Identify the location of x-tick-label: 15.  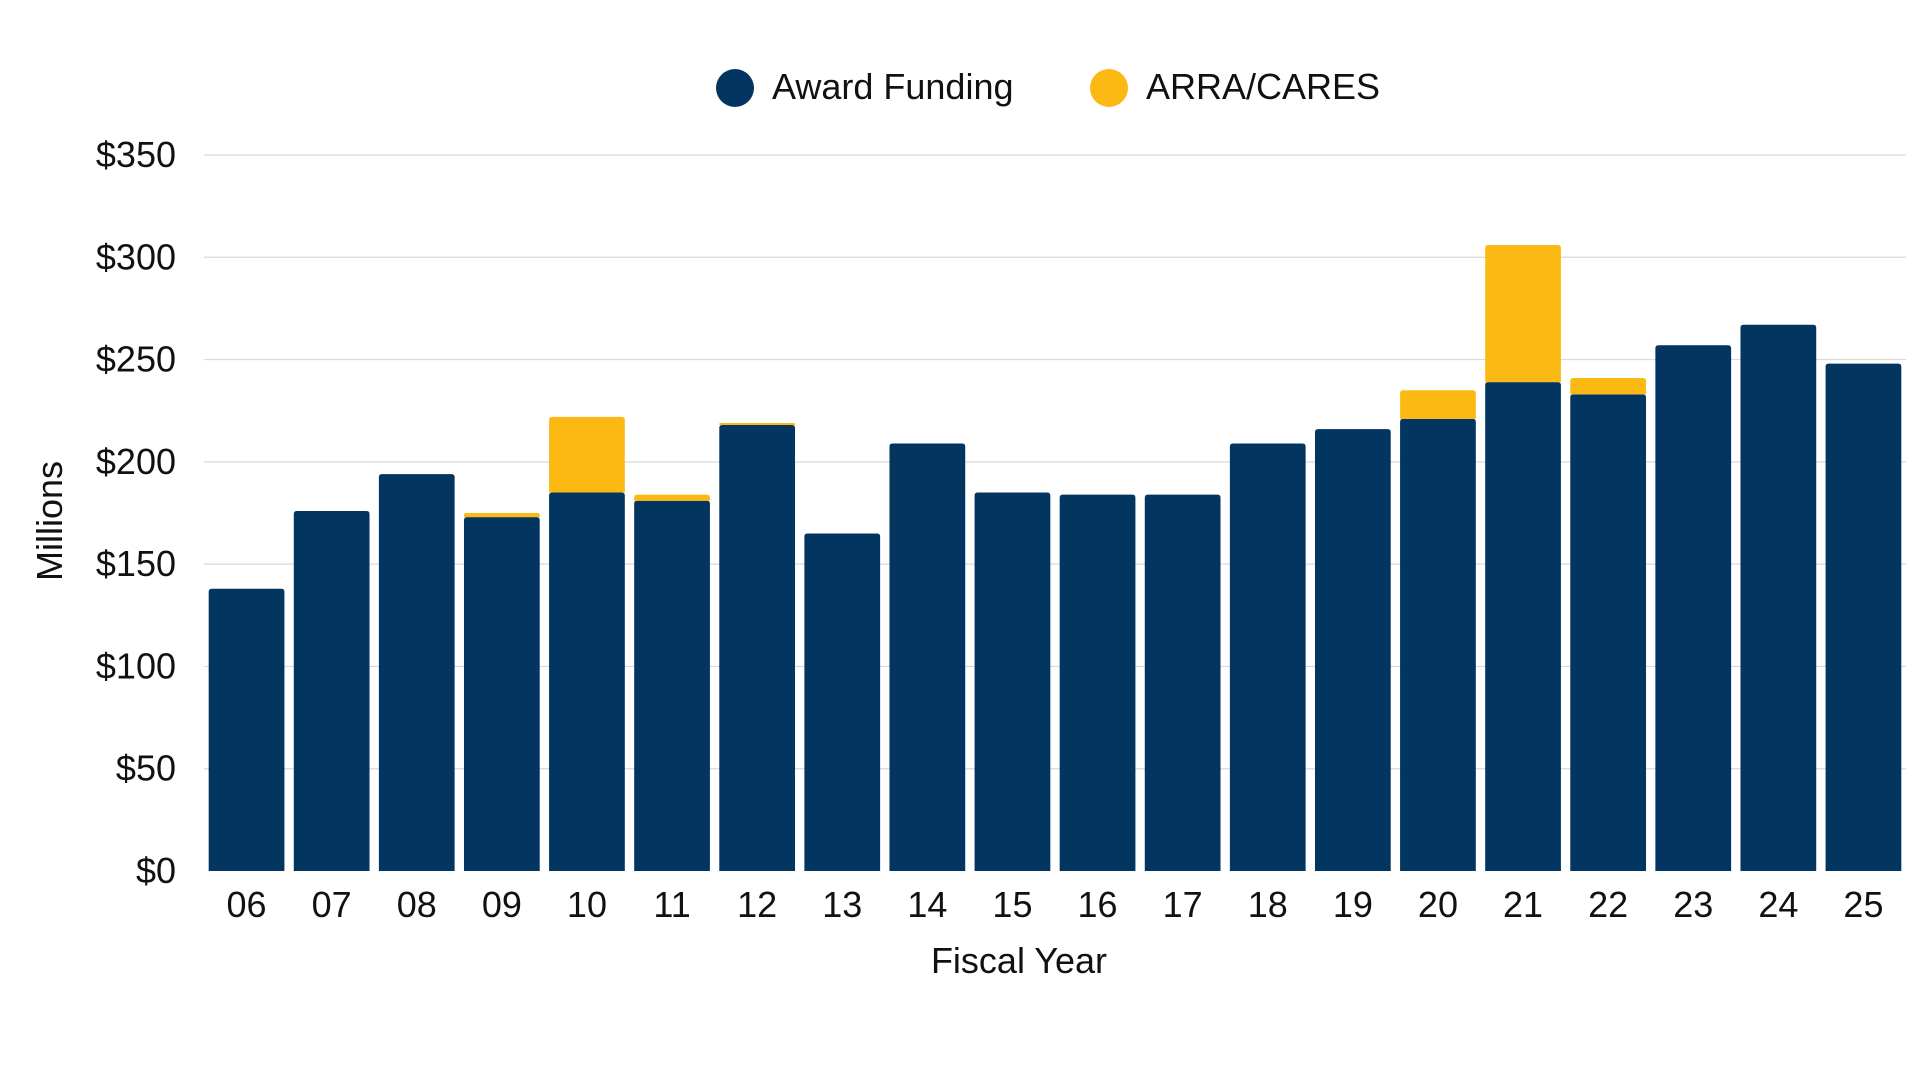
(1012, 904).